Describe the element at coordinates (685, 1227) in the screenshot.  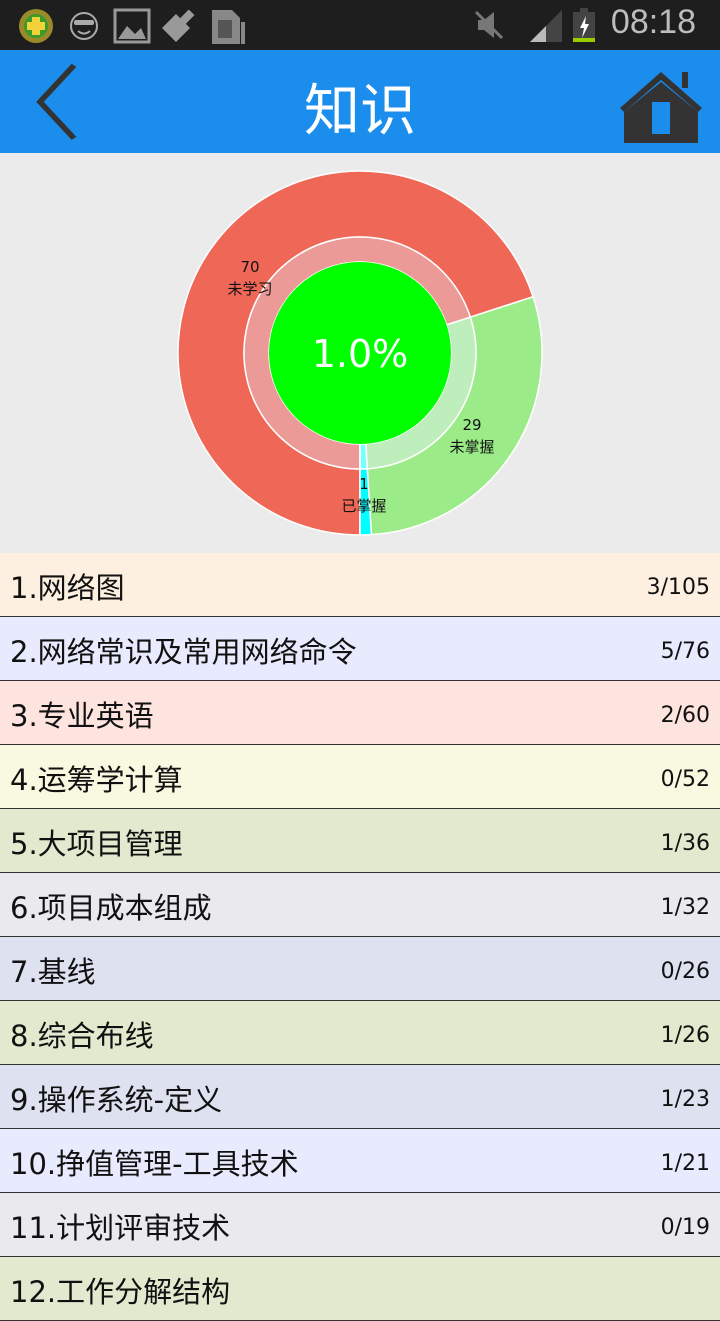
I see `item-count: 0/19` at that location.